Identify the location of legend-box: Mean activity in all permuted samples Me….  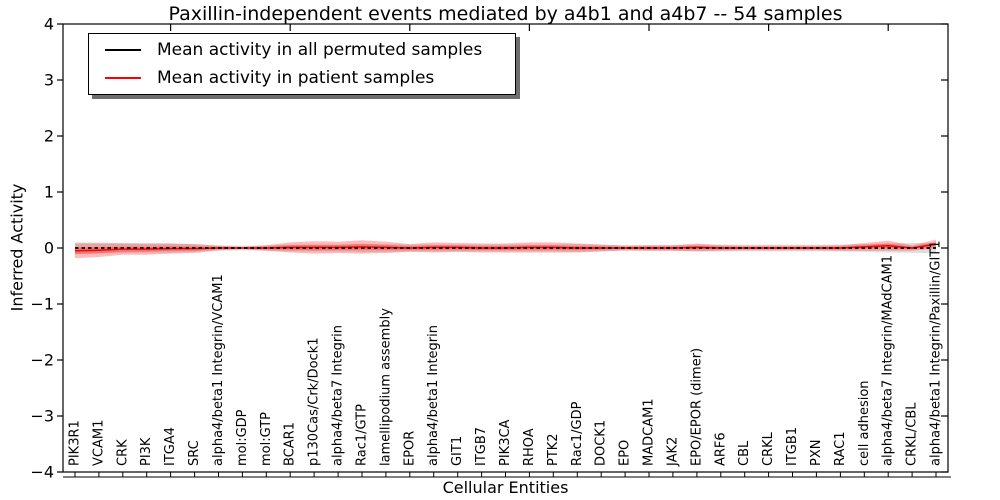
(302, 64).